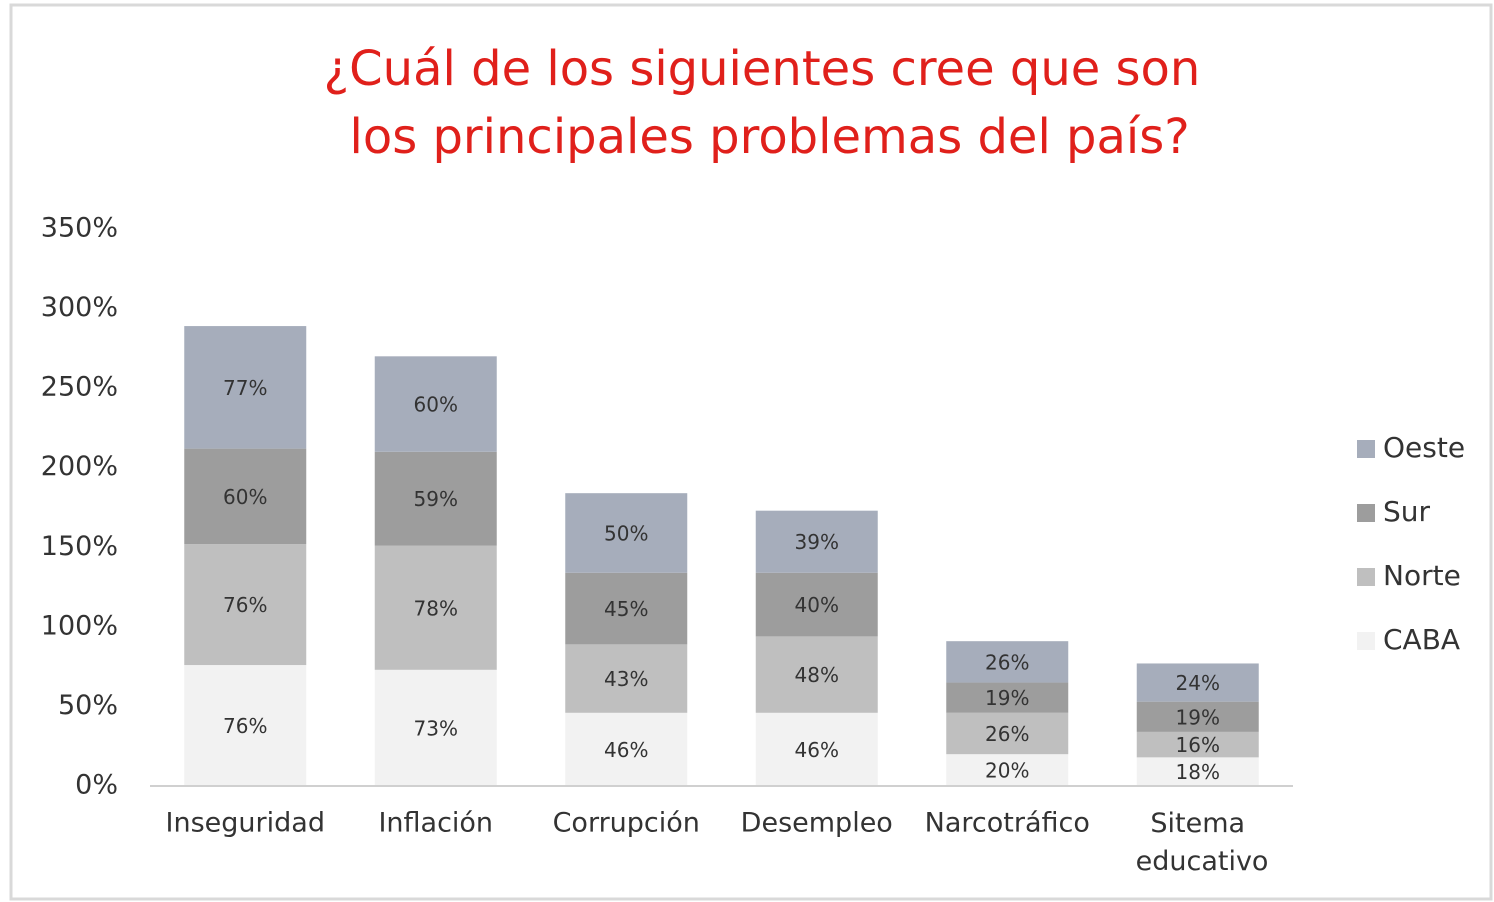  I want to click on y-tick-label: 0%, so click(96, 785).